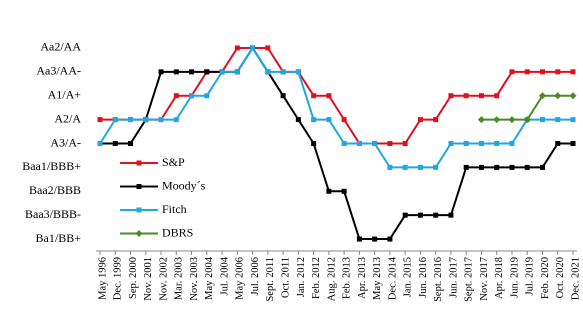 The height and width of the screenshot is (336, 583). Describe the element at coordinates (392, 278) in the screenshot. I see `x-tick-label: Dec. 2014` at that location.